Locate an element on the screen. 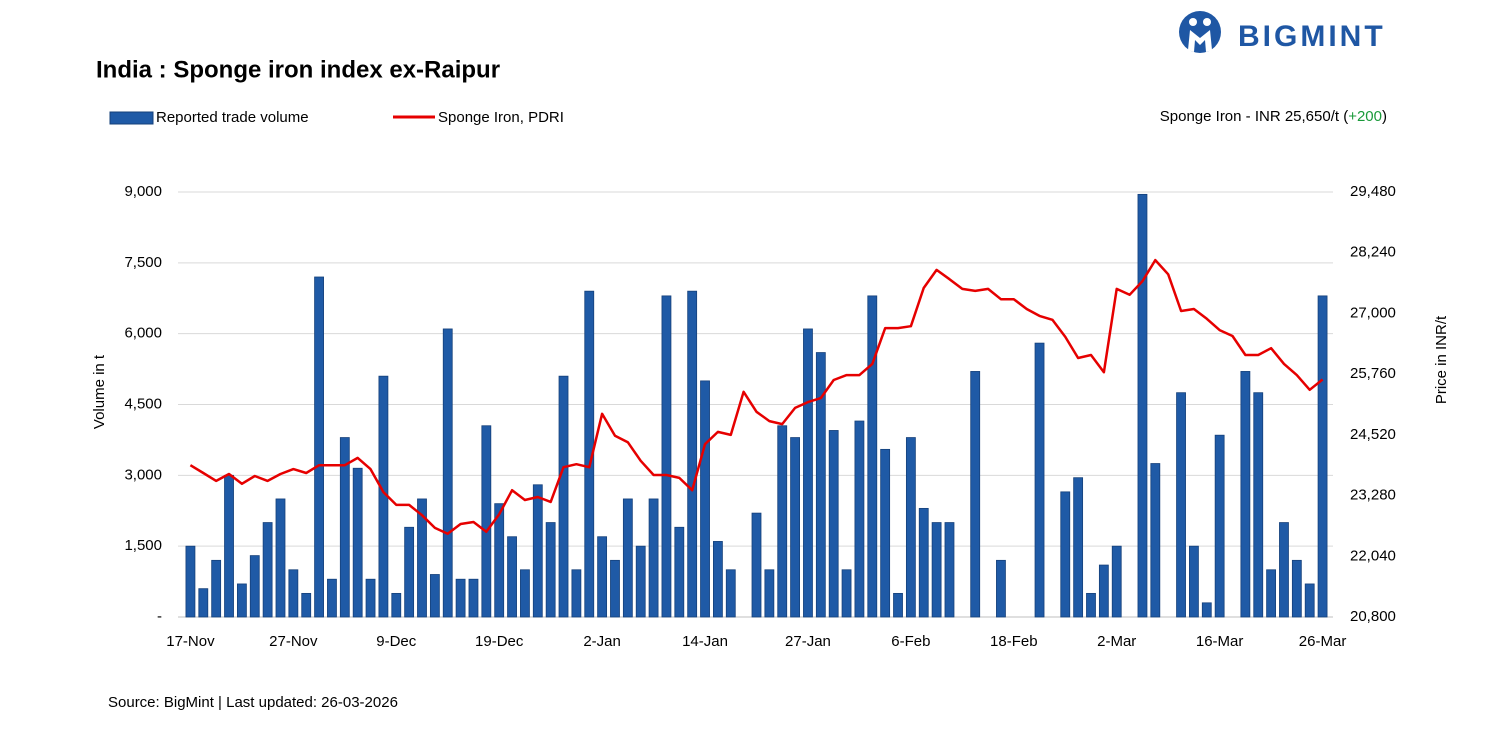 Image resolution: width=1499 pixels, height=731 pixels. y2-tick-label: 22,040 is located at coordinates (1373, 555).